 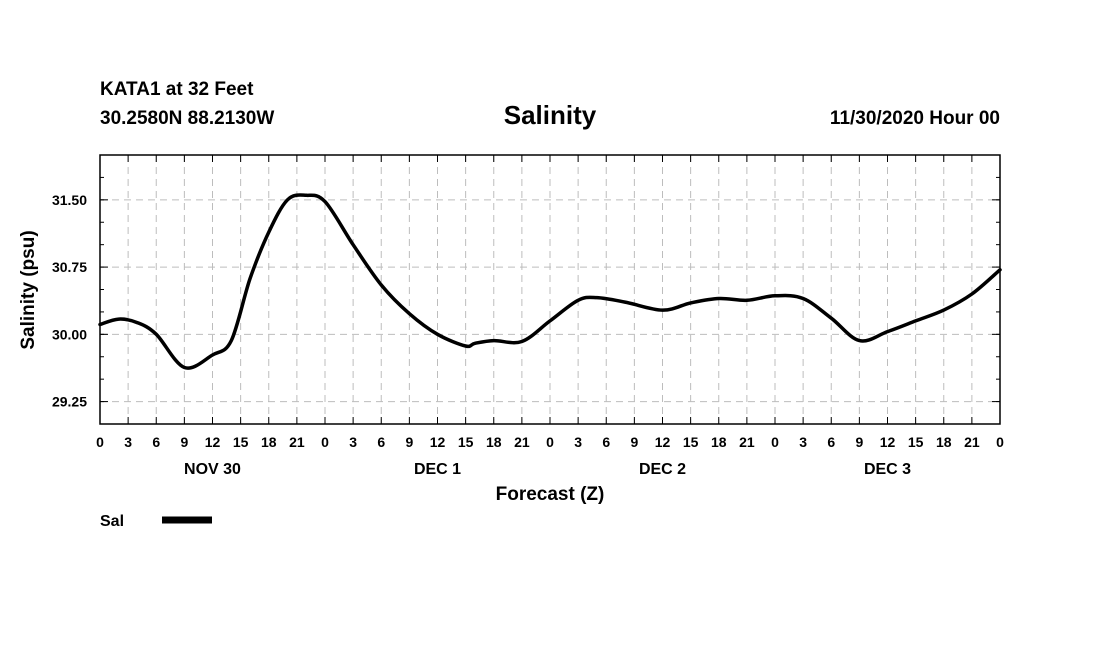 I want to click on y-tick-label: 31.50, so click(x=69, y=200).